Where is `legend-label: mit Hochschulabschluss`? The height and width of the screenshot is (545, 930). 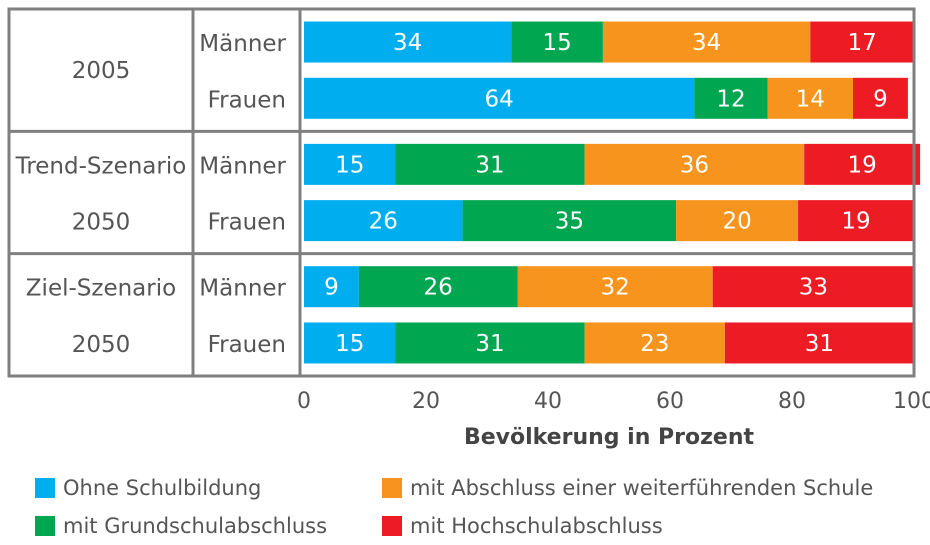 legend-label: mit Hochschulabschluss is located at coordinates (536, 526).